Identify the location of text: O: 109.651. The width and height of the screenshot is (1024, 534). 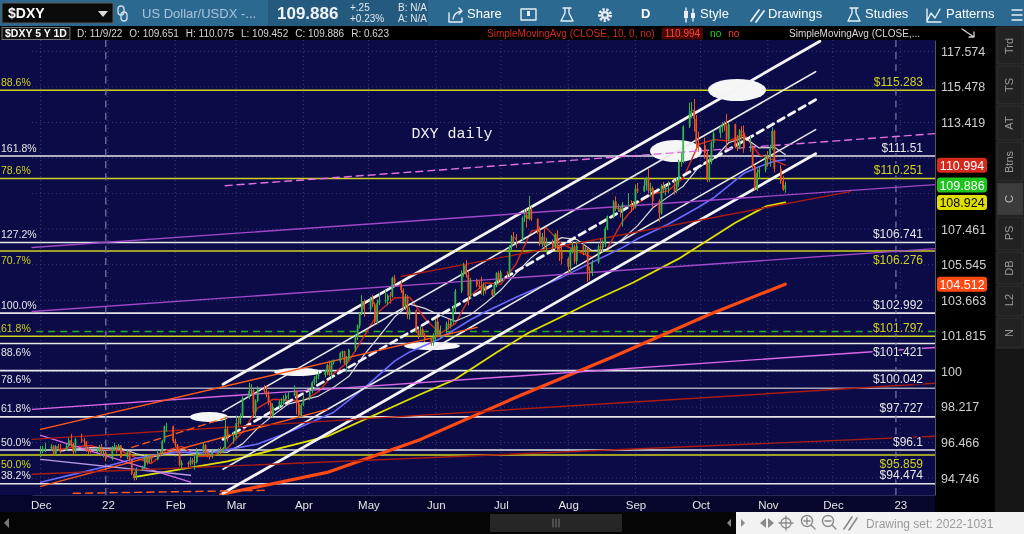
(154, 33).